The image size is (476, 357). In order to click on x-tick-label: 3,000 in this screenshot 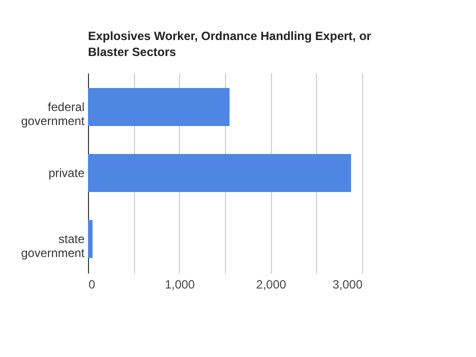, I will do `click(347, 285)`.